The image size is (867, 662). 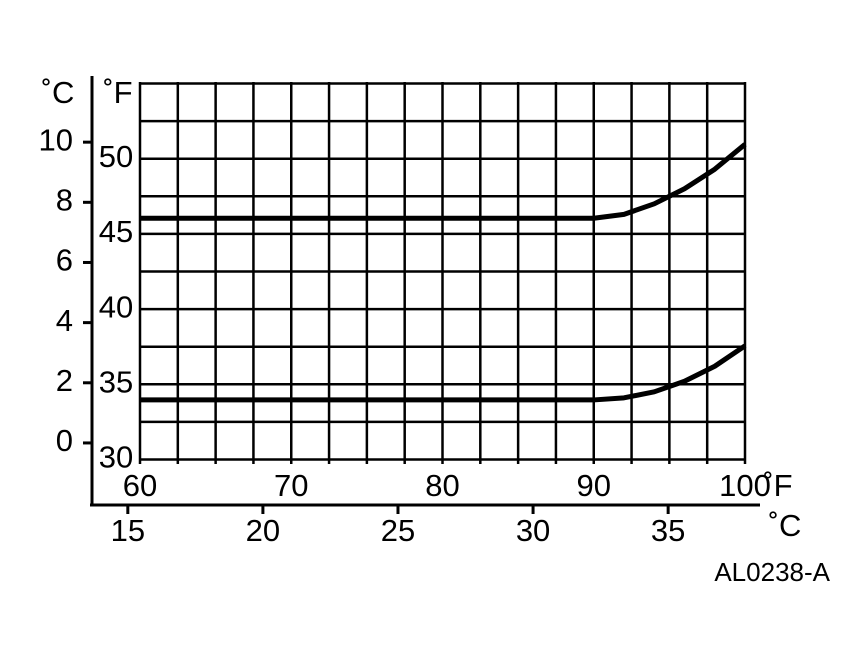 What do you see at coordinates (56, 139) in the screenshot?
I see `y-tick-label: 10` at bounding box center [56, 139].